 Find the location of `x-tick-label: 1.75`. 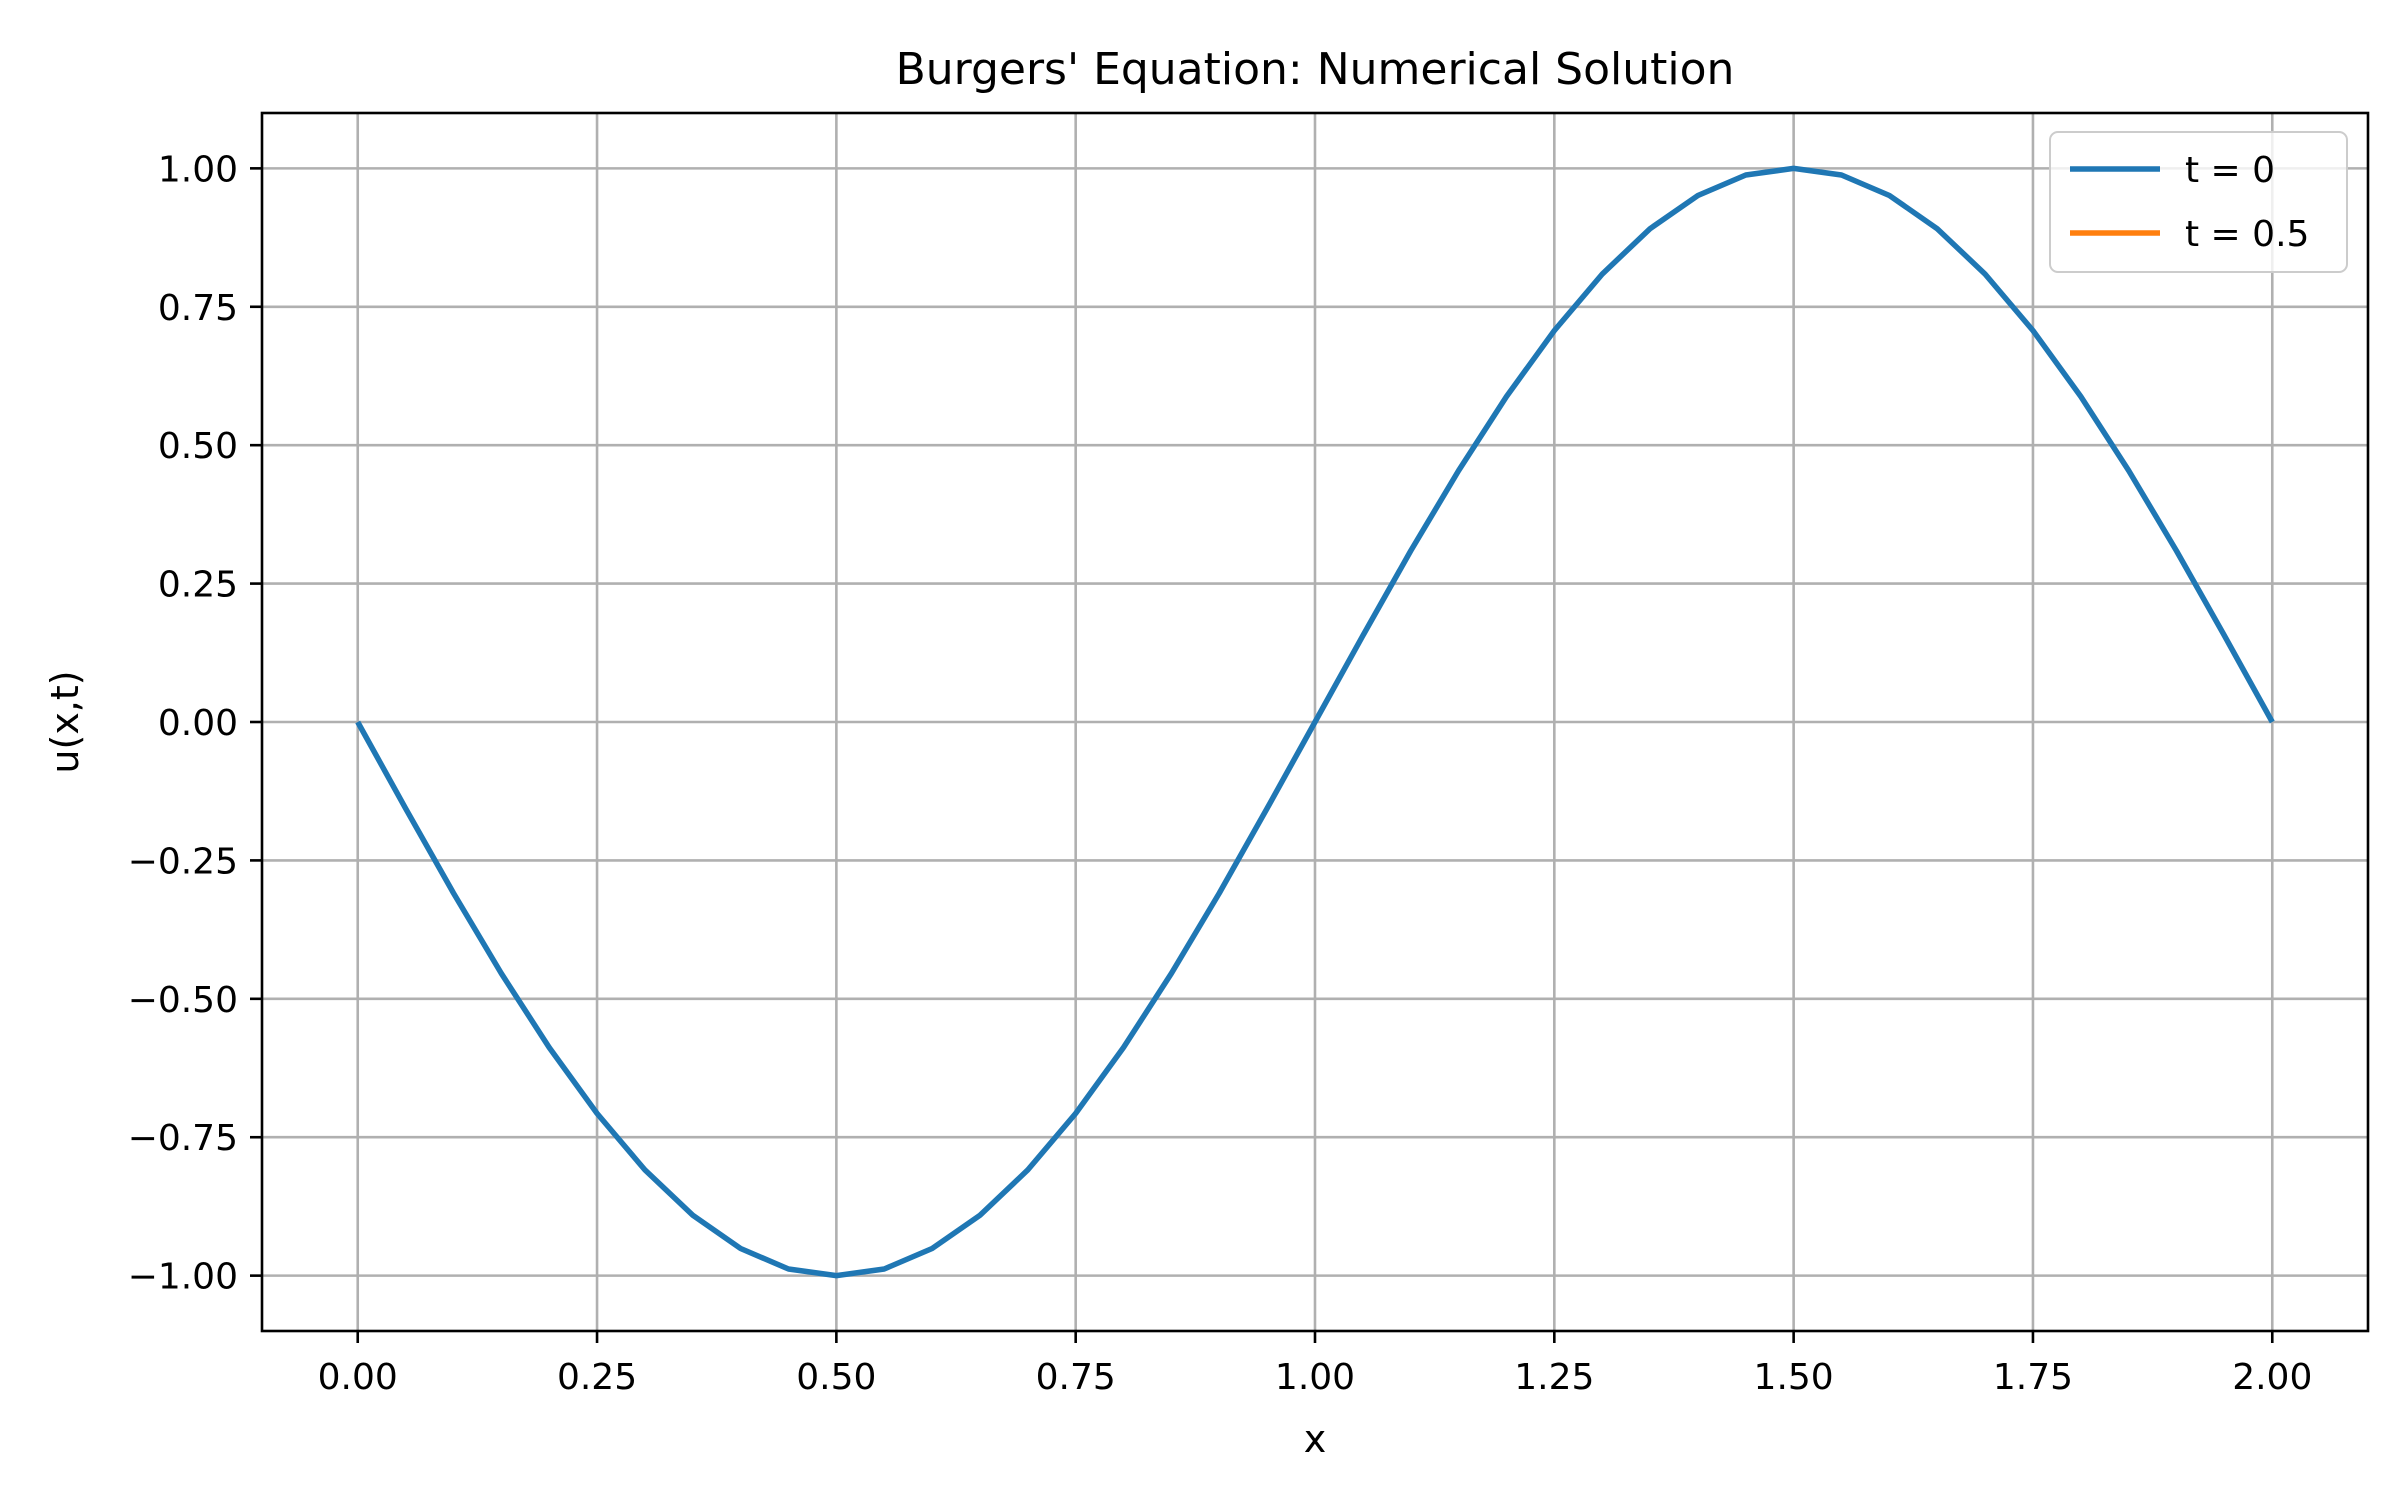

x-tick-label: 1.75 is located at coordinates (2033, 1377).